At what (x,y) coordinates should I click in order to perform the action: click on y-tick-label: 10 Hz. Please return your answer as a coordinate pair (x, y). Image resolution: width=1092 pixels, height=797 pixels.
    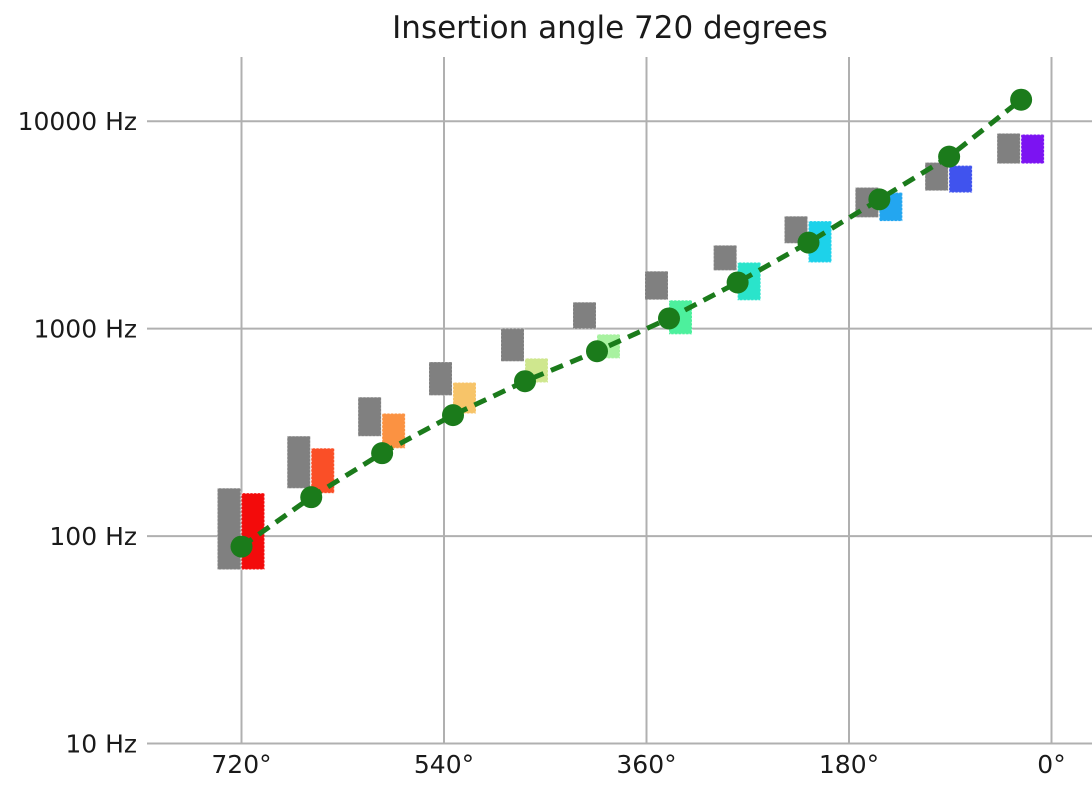
    Looking at the image, I should click on (101, 744).